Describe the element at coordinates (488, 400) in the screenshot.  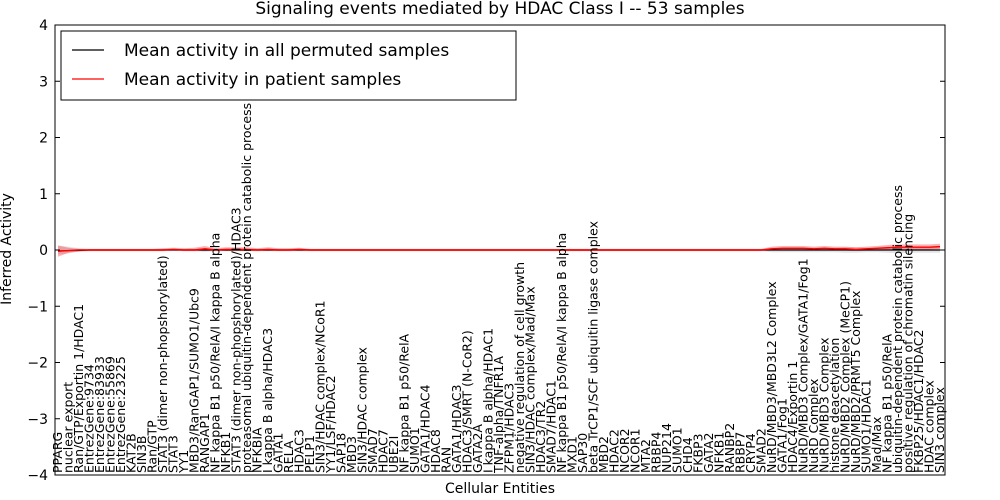
I see `x-tick-label: I kappa B alpha/HDAC1` at that location.